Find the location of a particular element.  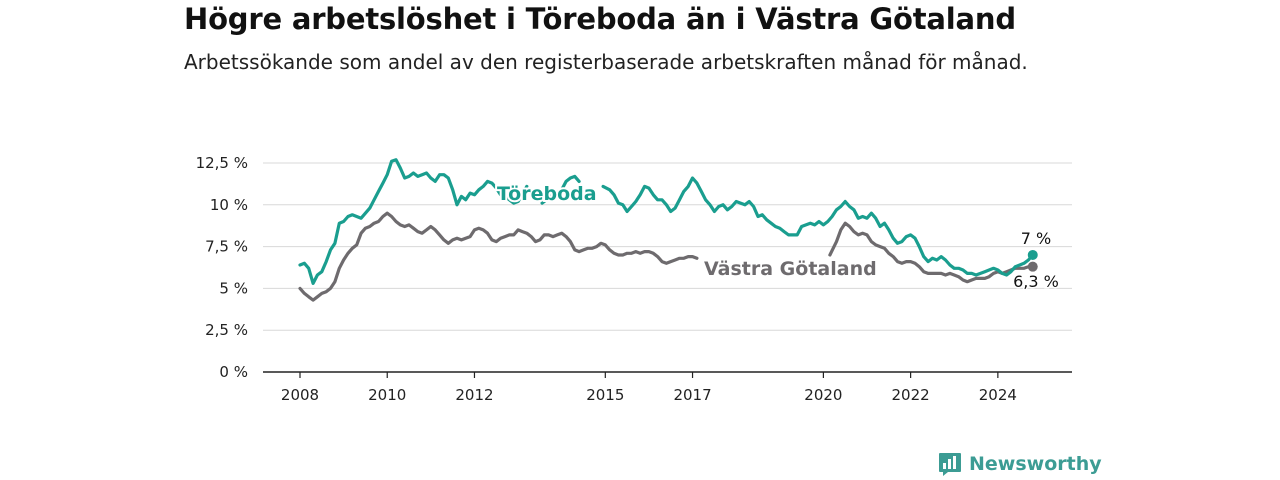

y-tick-label: 5 % is located at coordinates (233, 288).